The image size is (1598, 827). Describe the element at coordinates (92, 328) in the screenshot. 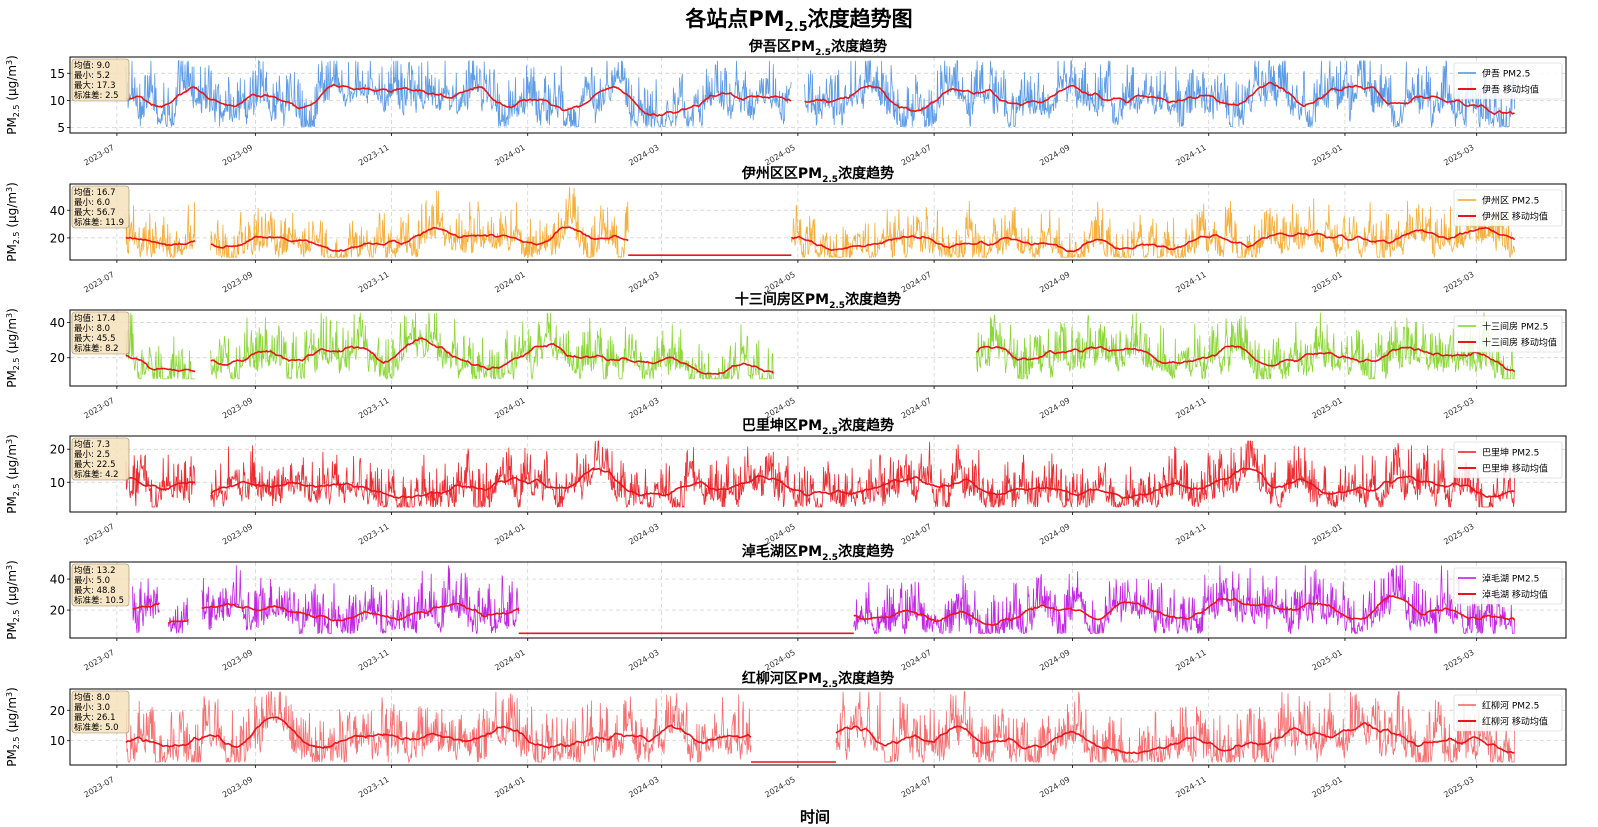

I see `stats-row: 最小: 8.0` at that location.